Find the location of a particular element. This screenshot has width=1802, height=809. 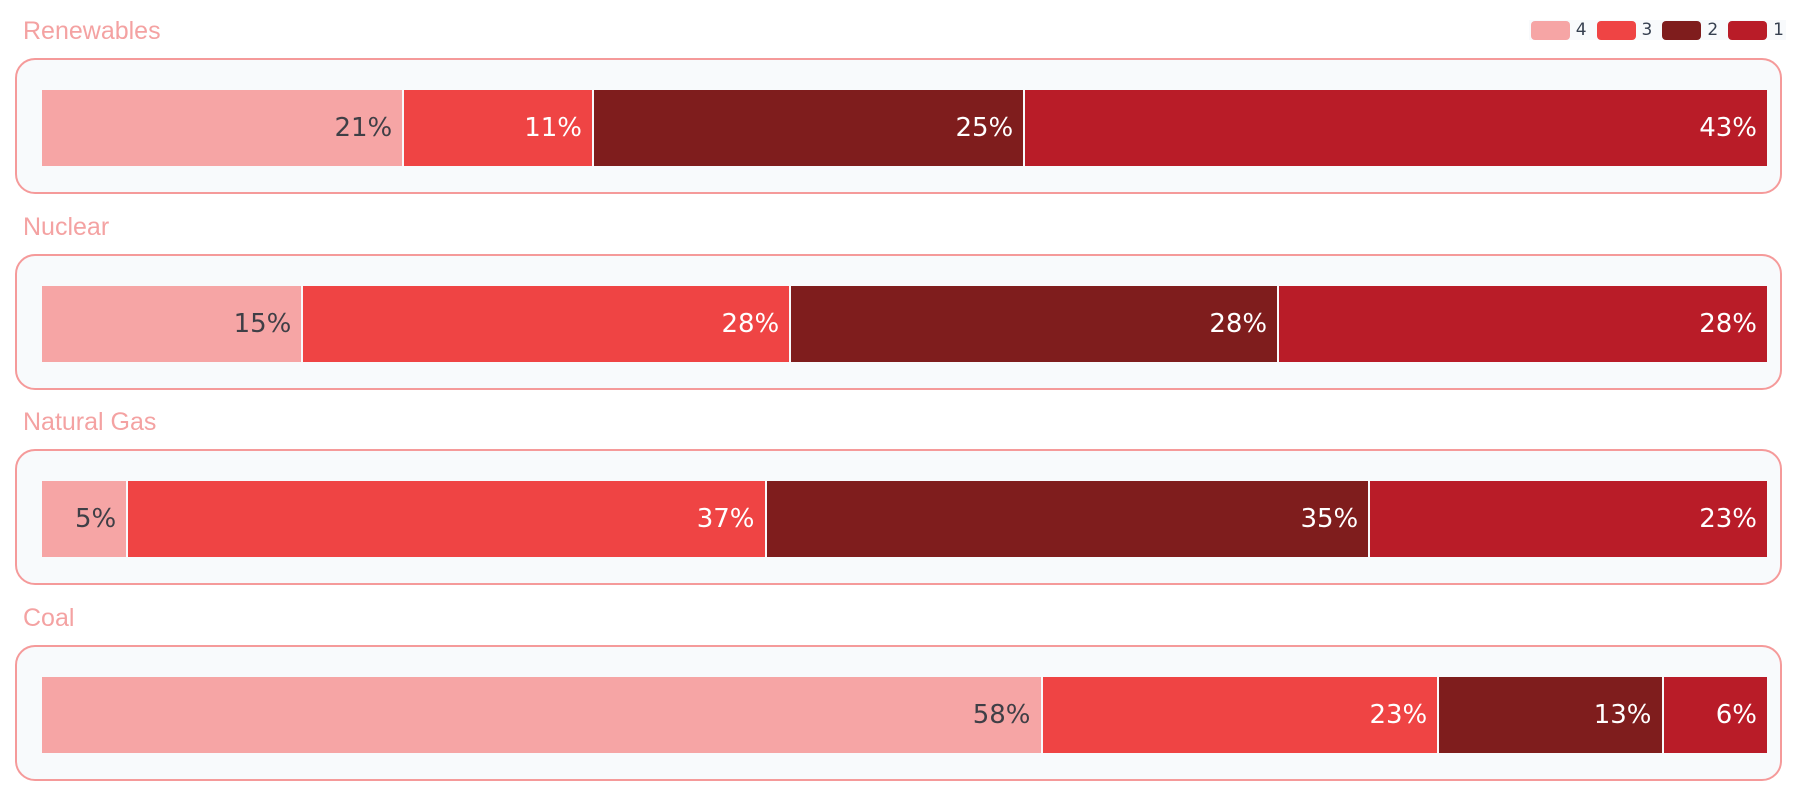

bar-segment: 13% is located at coordinates (1551, 715).